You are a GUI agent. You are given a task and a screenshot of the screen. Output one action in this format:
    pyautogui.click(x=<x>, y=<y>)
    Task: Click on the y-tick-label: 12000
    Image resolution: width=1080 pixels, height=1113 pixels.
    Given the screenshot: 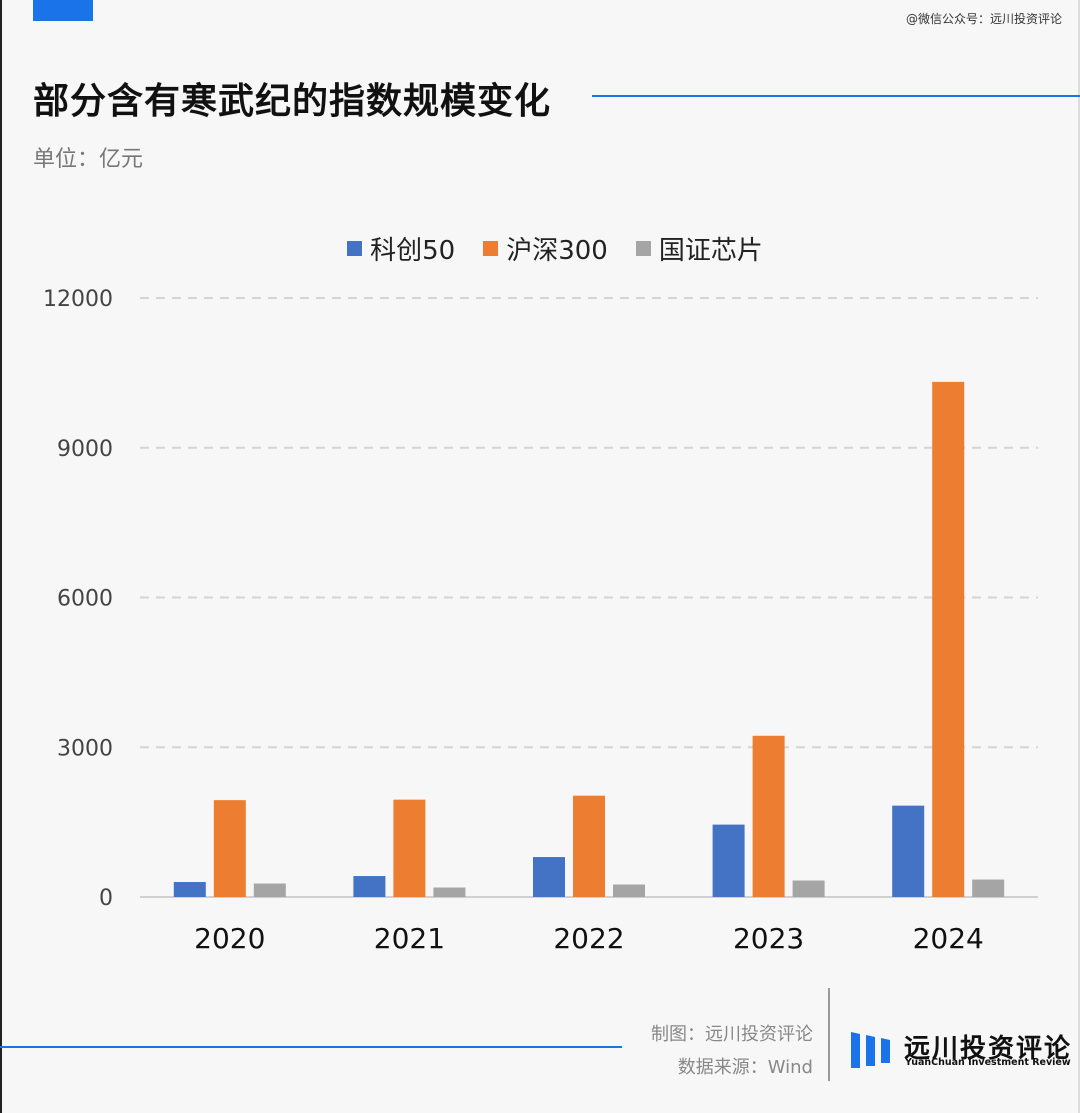 What is the action you would take?
    pyautogui.click(x=78, y=299)
    